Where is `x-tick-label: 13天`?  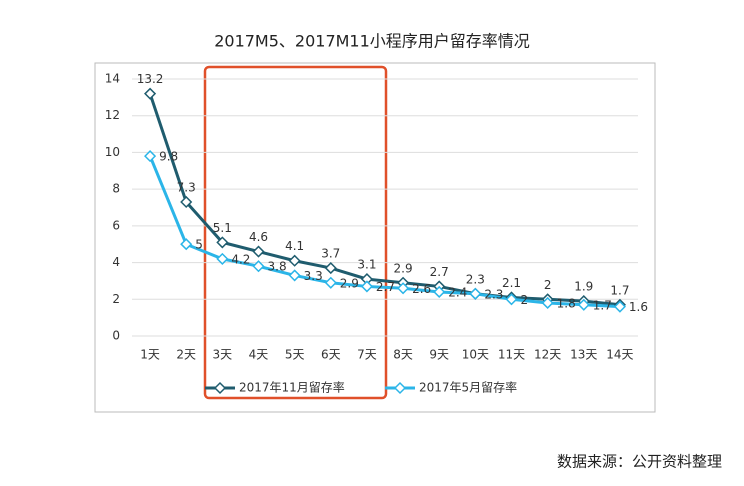
x-tick-label: 13天 is located at coordinates (583, 355).